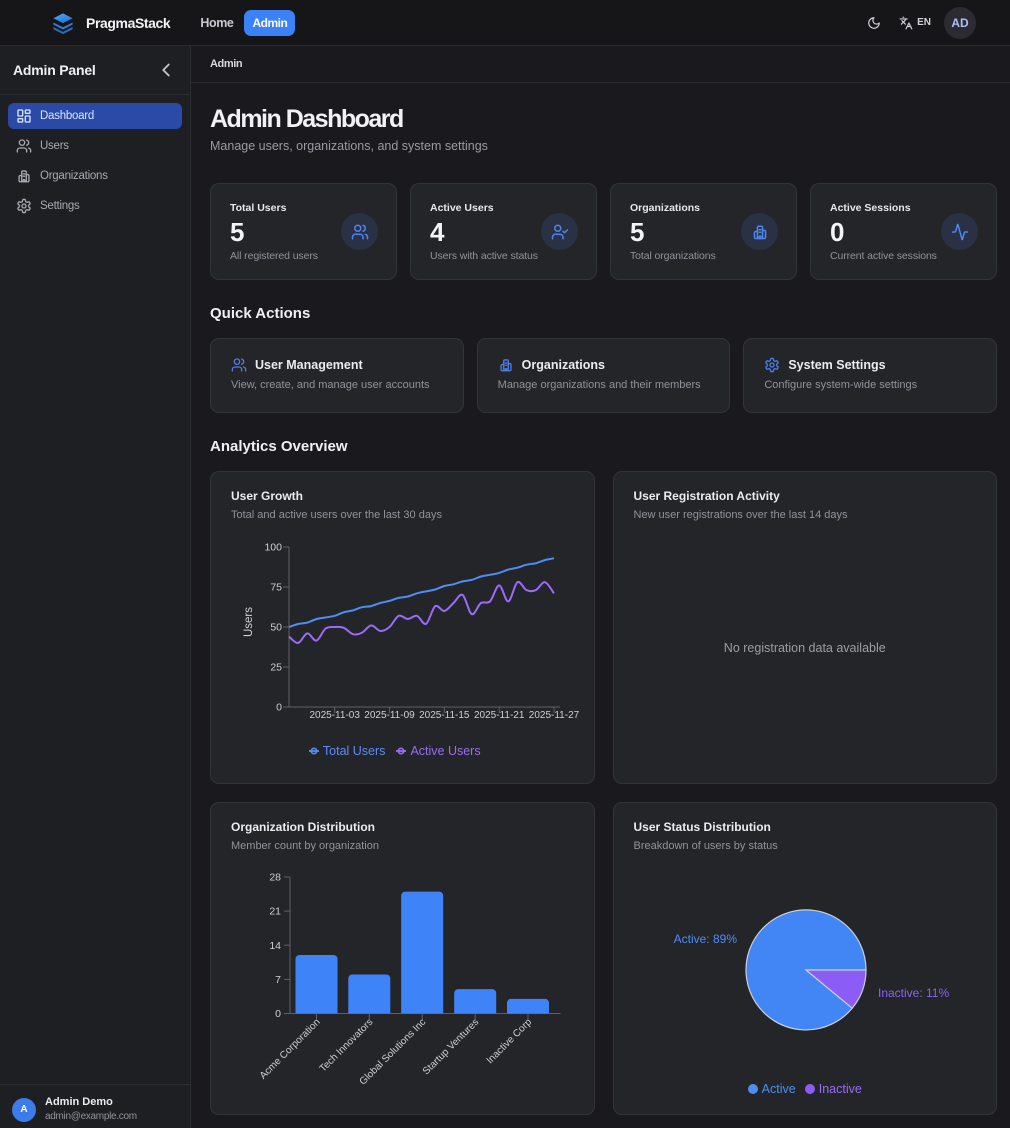  I want to click on svg-text: 28, so click(275, 878).